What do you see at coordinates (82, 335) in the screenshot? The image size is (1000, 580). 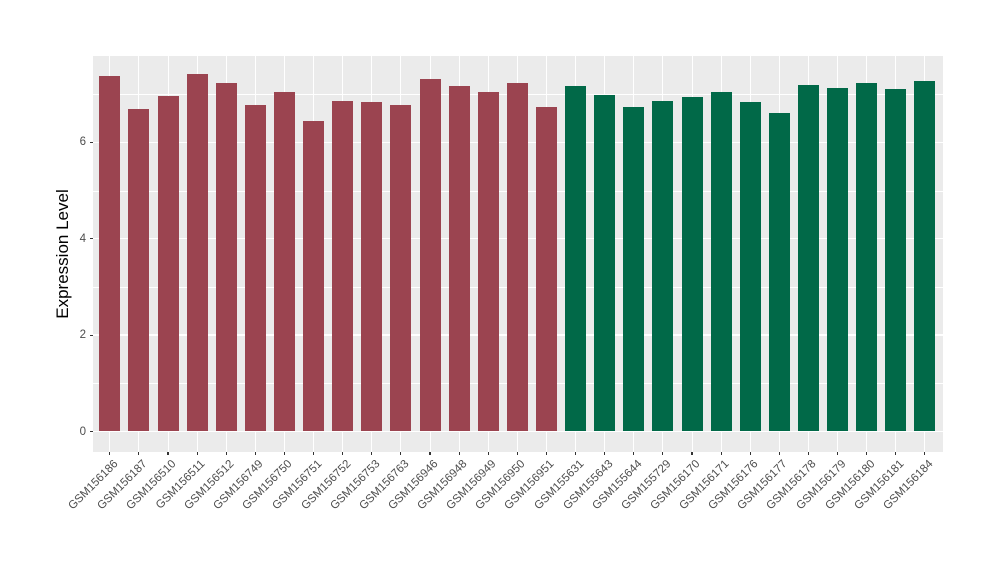 I see `y-tick-label: 2` at bounding box center [82, 335].